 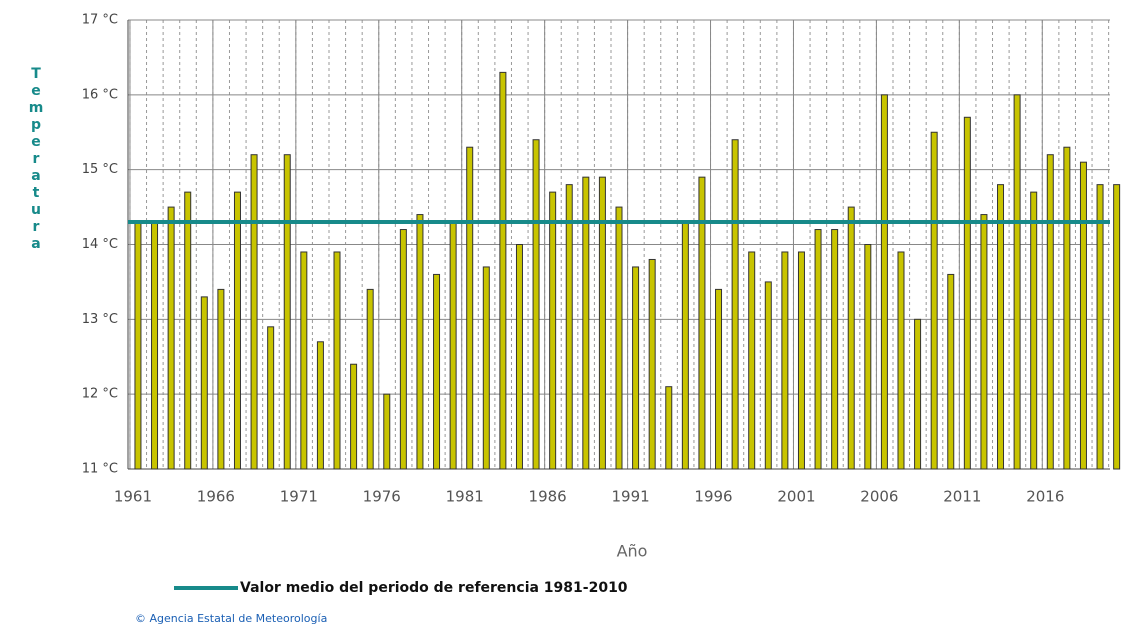 I want to click on x-tick-label: 2006, so click(x=879, y=497).